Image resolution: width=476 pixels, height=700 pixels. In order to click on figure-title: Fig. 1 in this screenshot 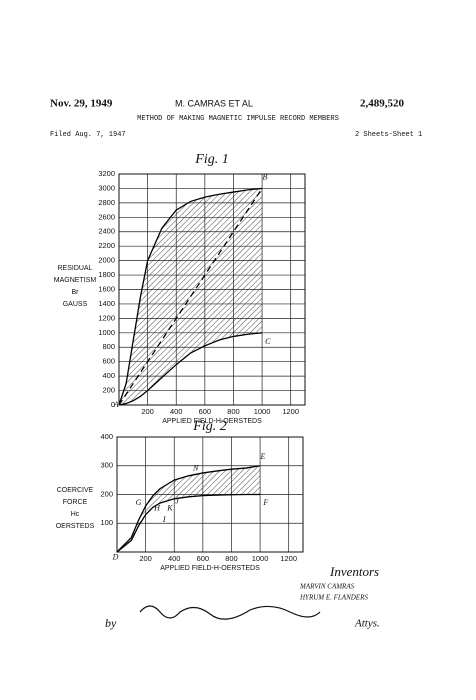, I will do `click(211, 159)`.